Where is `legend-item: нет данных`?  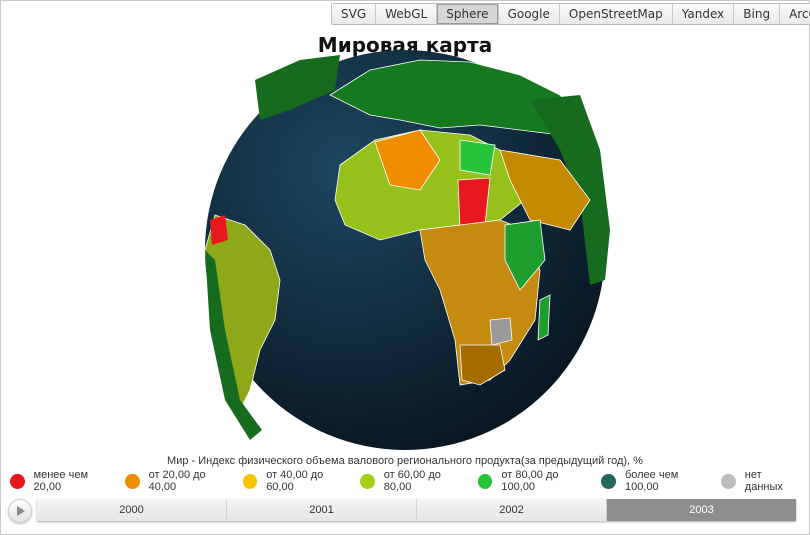 legend-item: нет данных is located at coordinates (761, 481).